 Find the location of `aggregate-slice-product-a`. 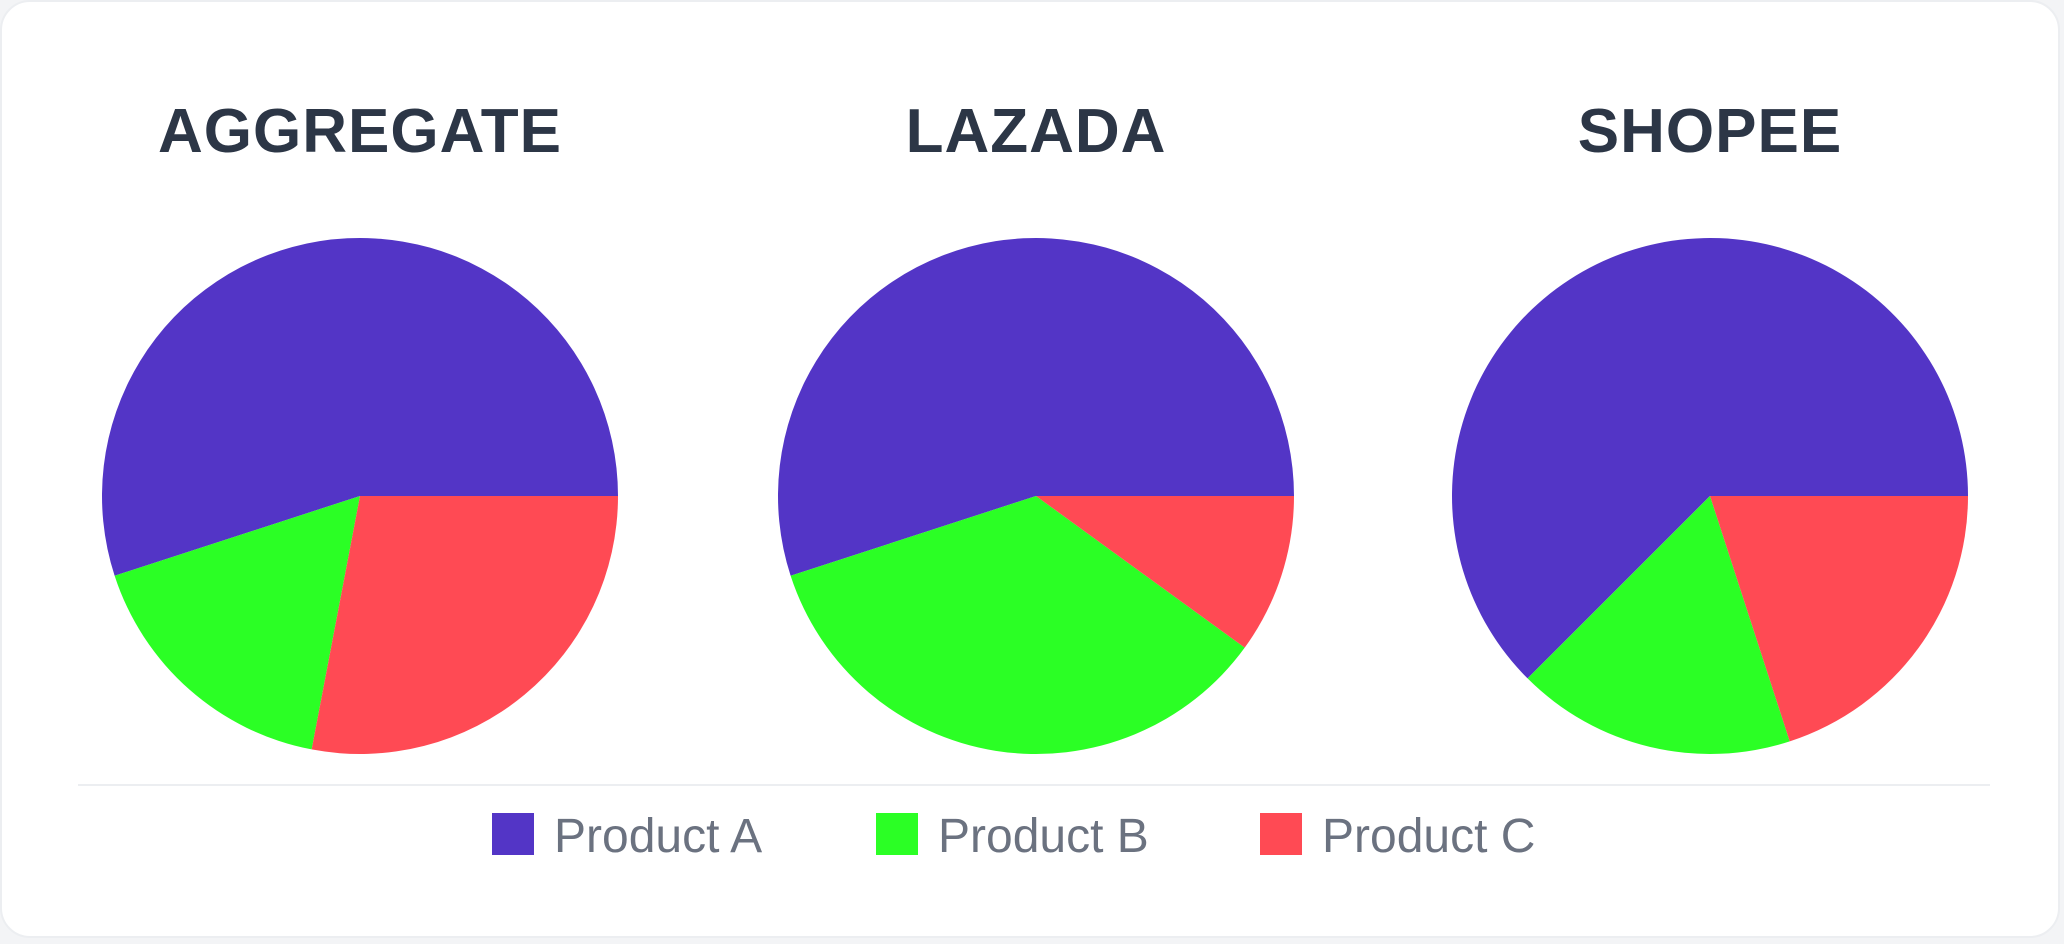

aggregate-slice-product-a is located at coordinates (359, 406).